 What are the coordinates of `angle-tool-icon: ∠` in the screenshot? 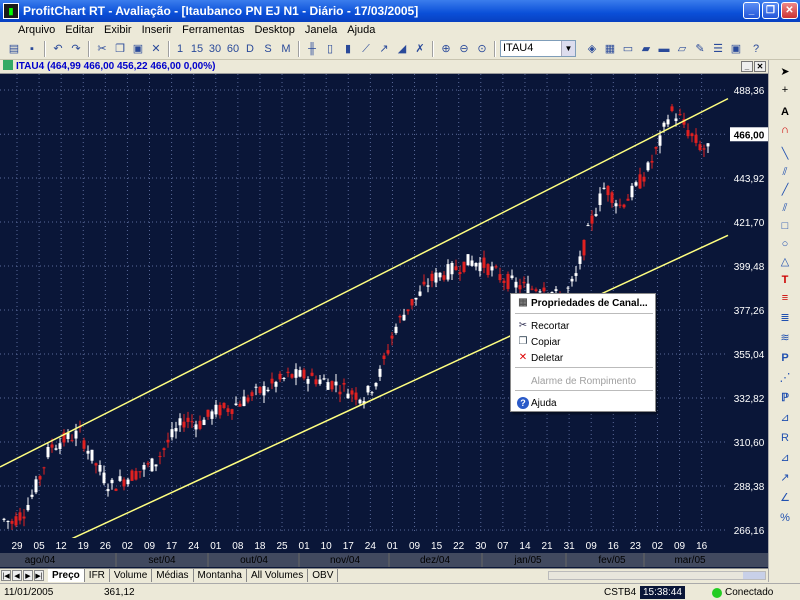 It's located at (785, 498).